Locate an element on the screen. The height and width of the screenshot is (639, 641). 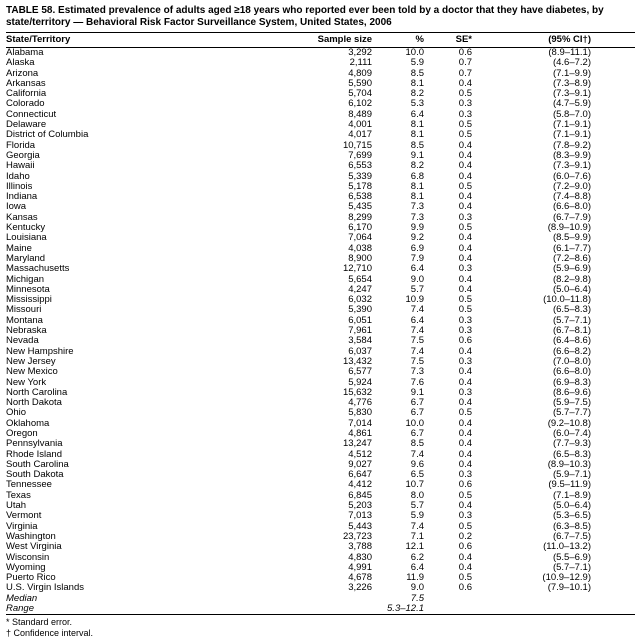
table-row: Michigan 5,654 9.0 0.4 (8.2–9.8) is located at coordinates (320, 280).